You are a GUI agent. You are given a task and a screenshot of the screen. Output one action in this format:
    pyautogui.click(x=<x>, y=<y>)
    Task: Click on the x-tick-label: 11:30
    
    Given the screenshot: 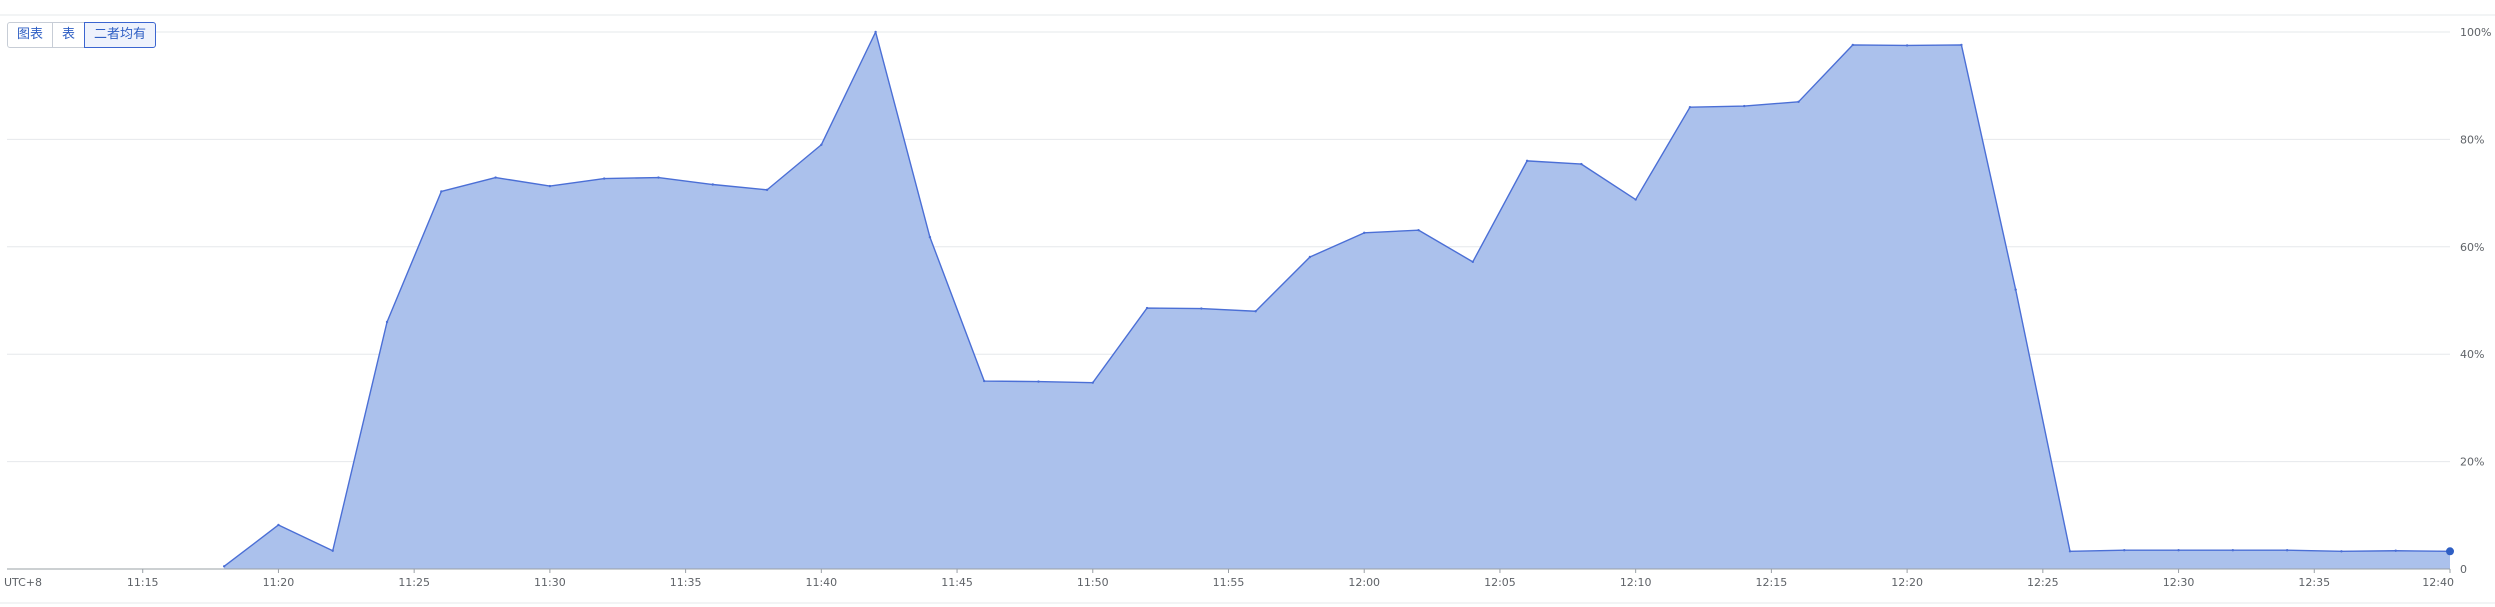 What is the action you would take?
    pyautogui.click(x=550, y=582)
    